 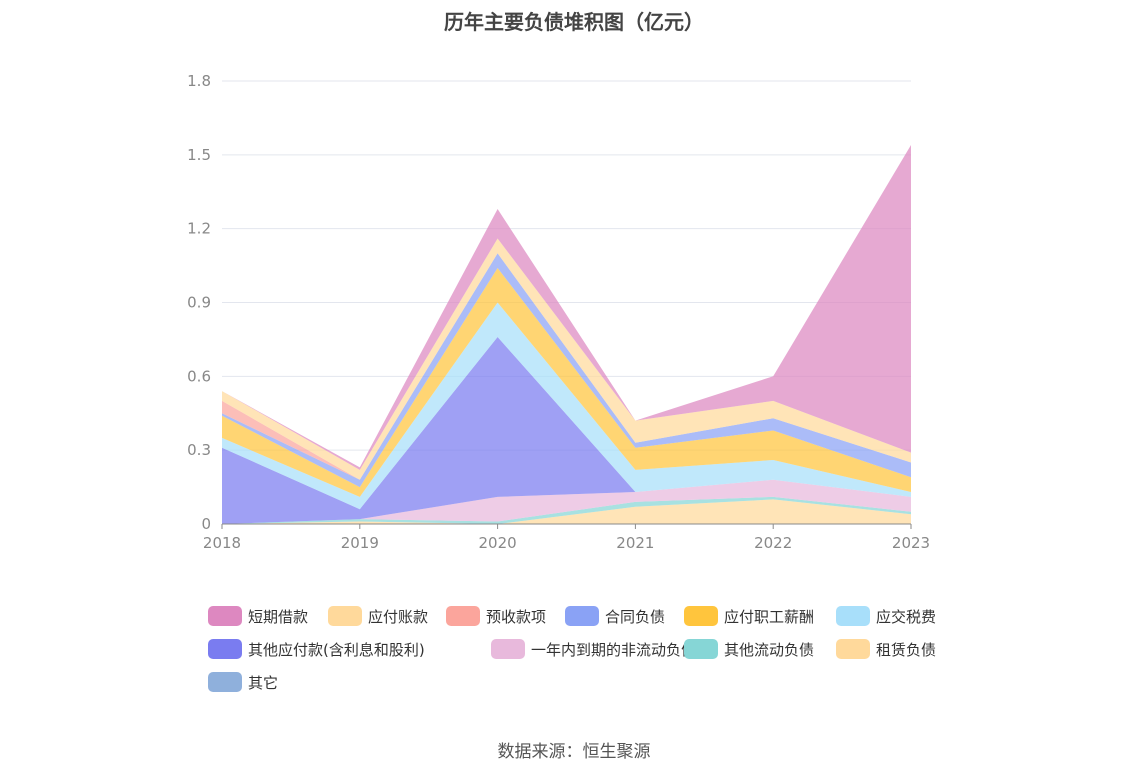 I want to click on legend-item: 一年内到期的非流动负债, so click(x=593, y=649).